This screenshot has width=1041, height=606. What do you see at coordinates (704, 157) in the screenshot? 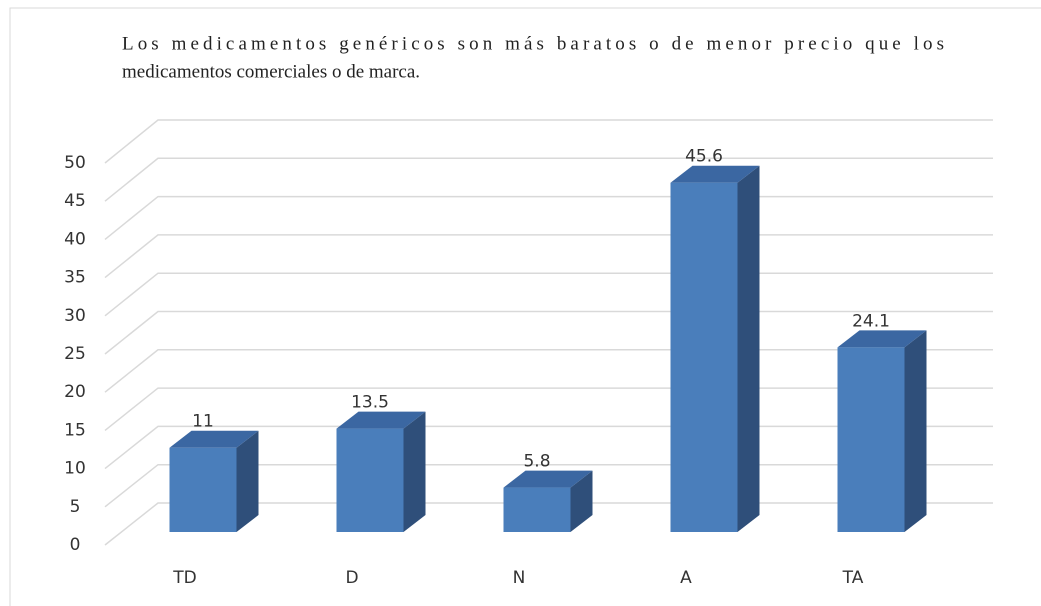
I see `data-label: 45.6` at bounding box center [704, 157].